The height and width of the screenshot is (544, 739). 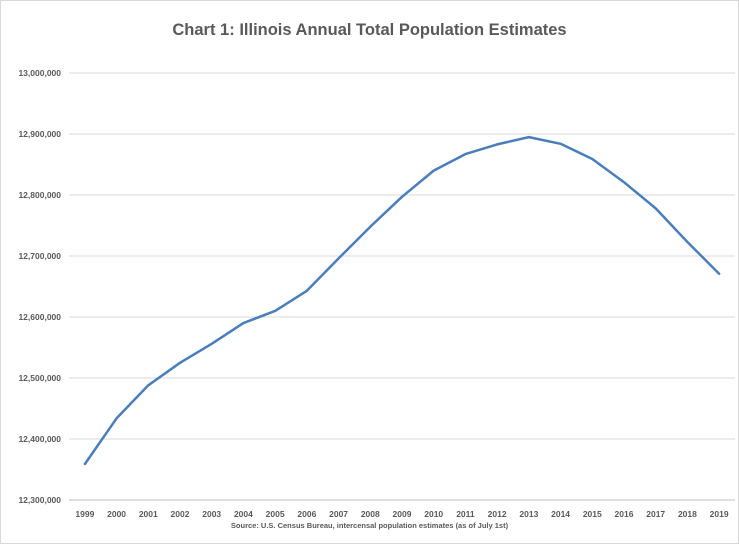 What do you see at coordinates (84, 514) in the screenshot?
I see `x-tick-label: 1999` at bounding box center [84, 514].